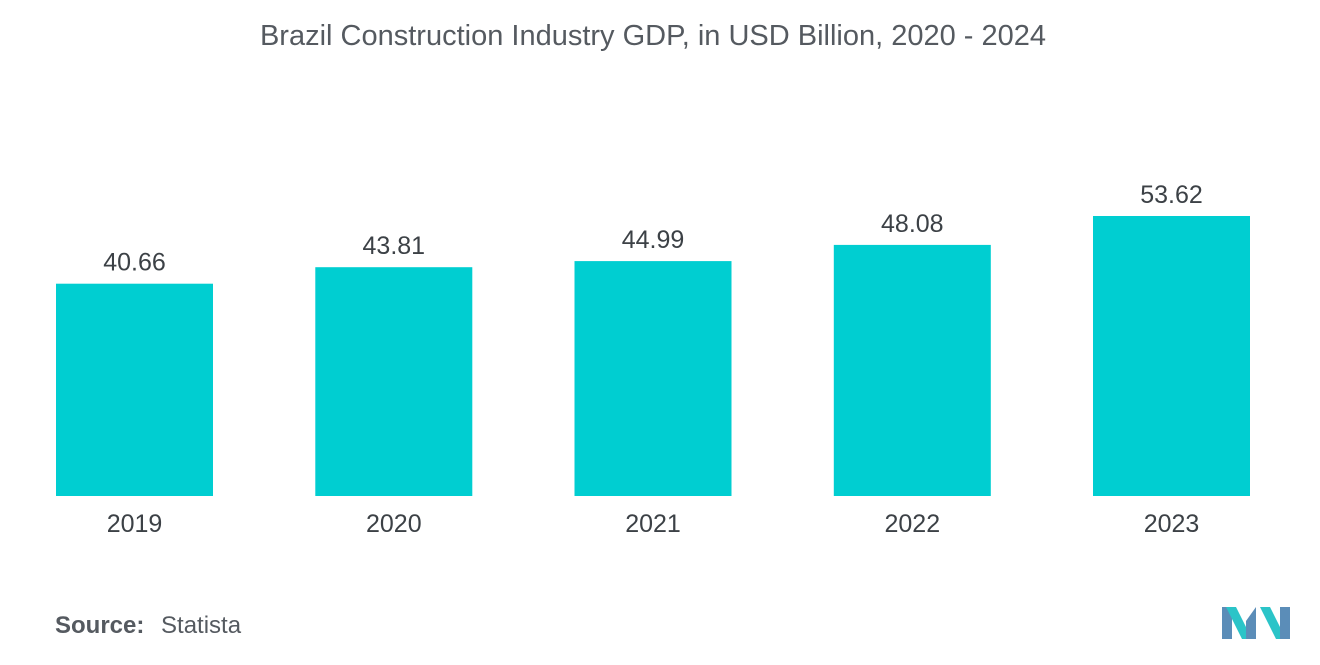 This screenshot has width=1320, height=665. What do you see at coordinates (653, 240) in the screenshot?
I see `value-label-2021: 44.99` at bounding box center [653, 240].